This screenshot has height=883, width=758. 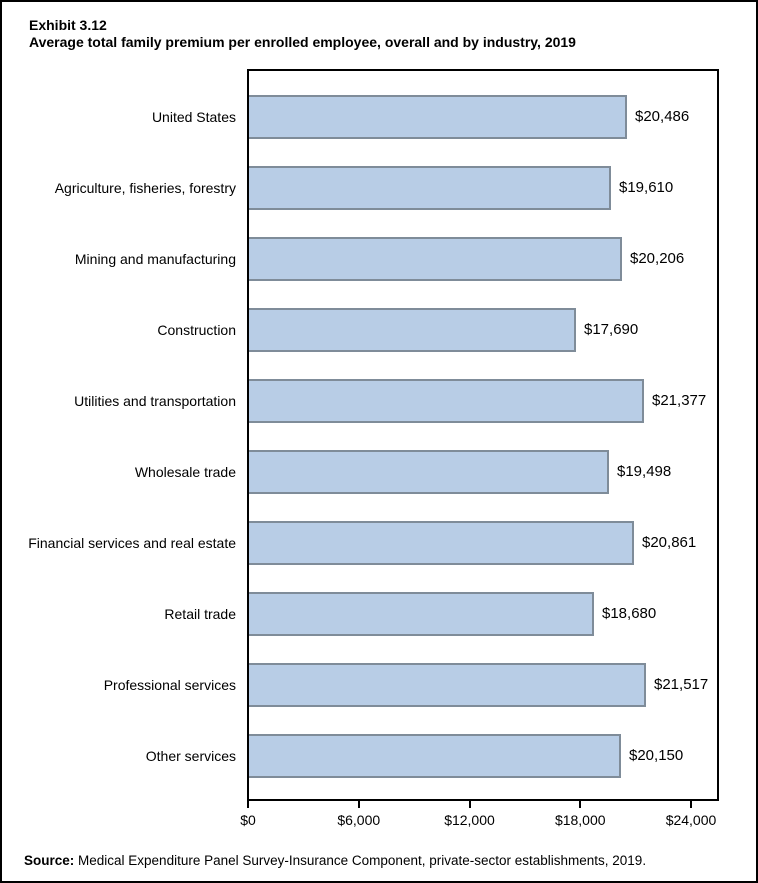 I want to click on value-label: $17,690, so click(x=611, y=329).